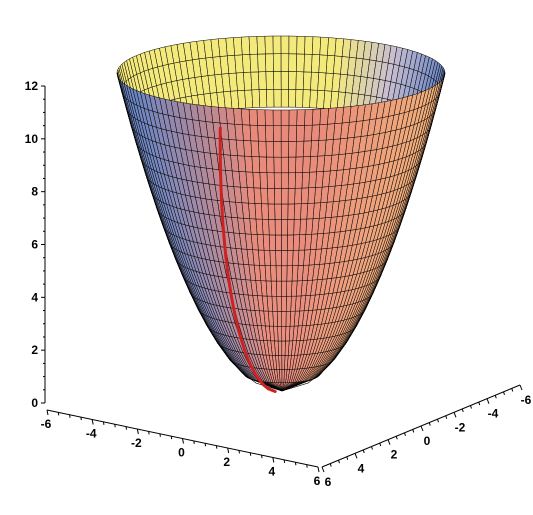  I want to click on x-tick-label: 0, so click(181, 453).